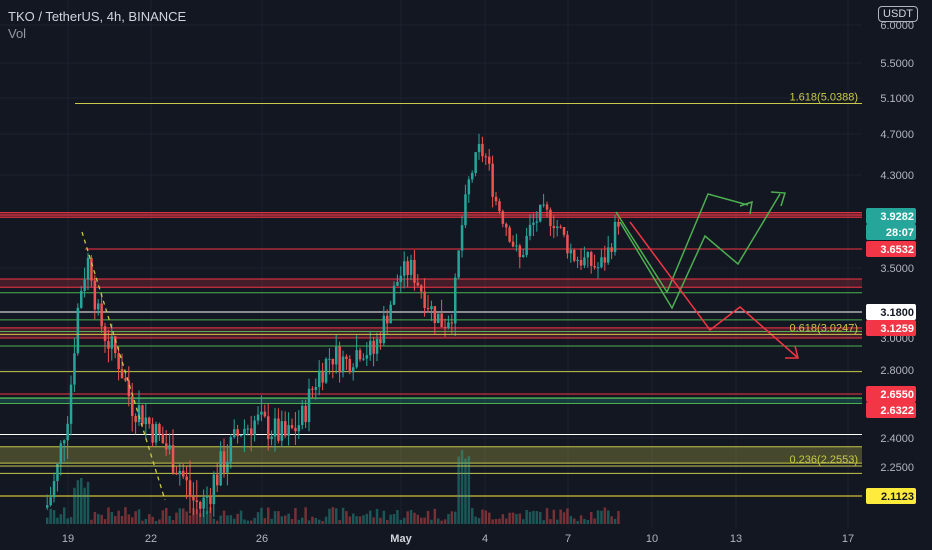 The width and height of the screenshot is (932, 550). I want to click on time-axis: 19 22 26 May 4 7 10 13 17, so click(466, 539).